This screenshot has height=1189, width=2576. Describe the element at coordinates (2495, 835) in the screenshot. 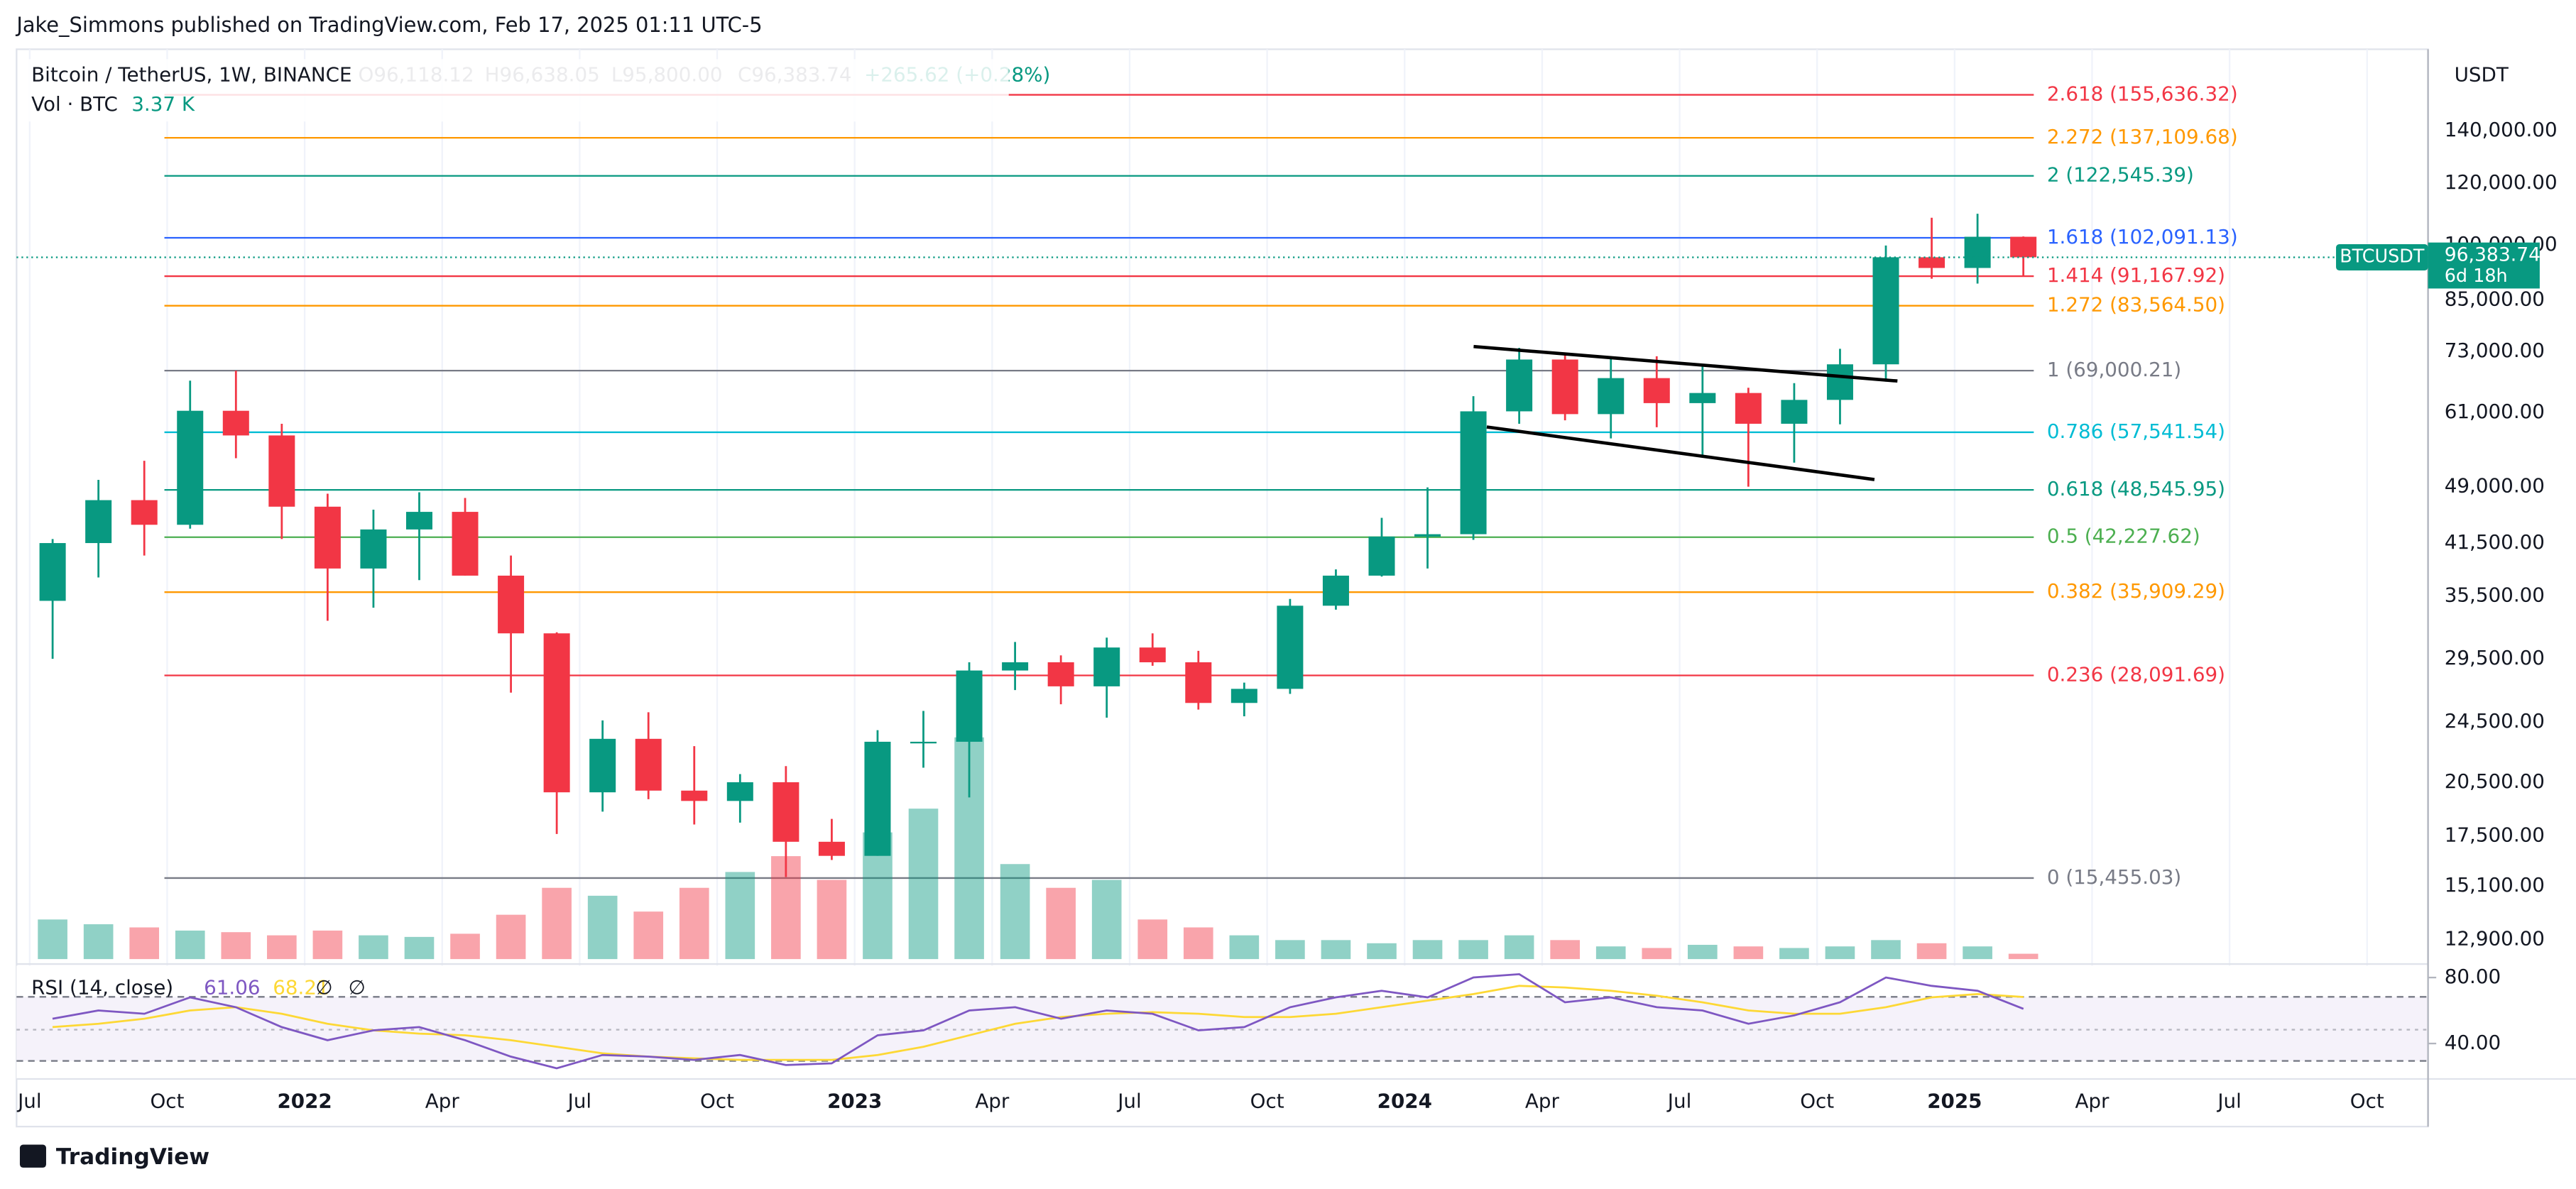

I see `y-tick-label: 17,500.00` at that location.